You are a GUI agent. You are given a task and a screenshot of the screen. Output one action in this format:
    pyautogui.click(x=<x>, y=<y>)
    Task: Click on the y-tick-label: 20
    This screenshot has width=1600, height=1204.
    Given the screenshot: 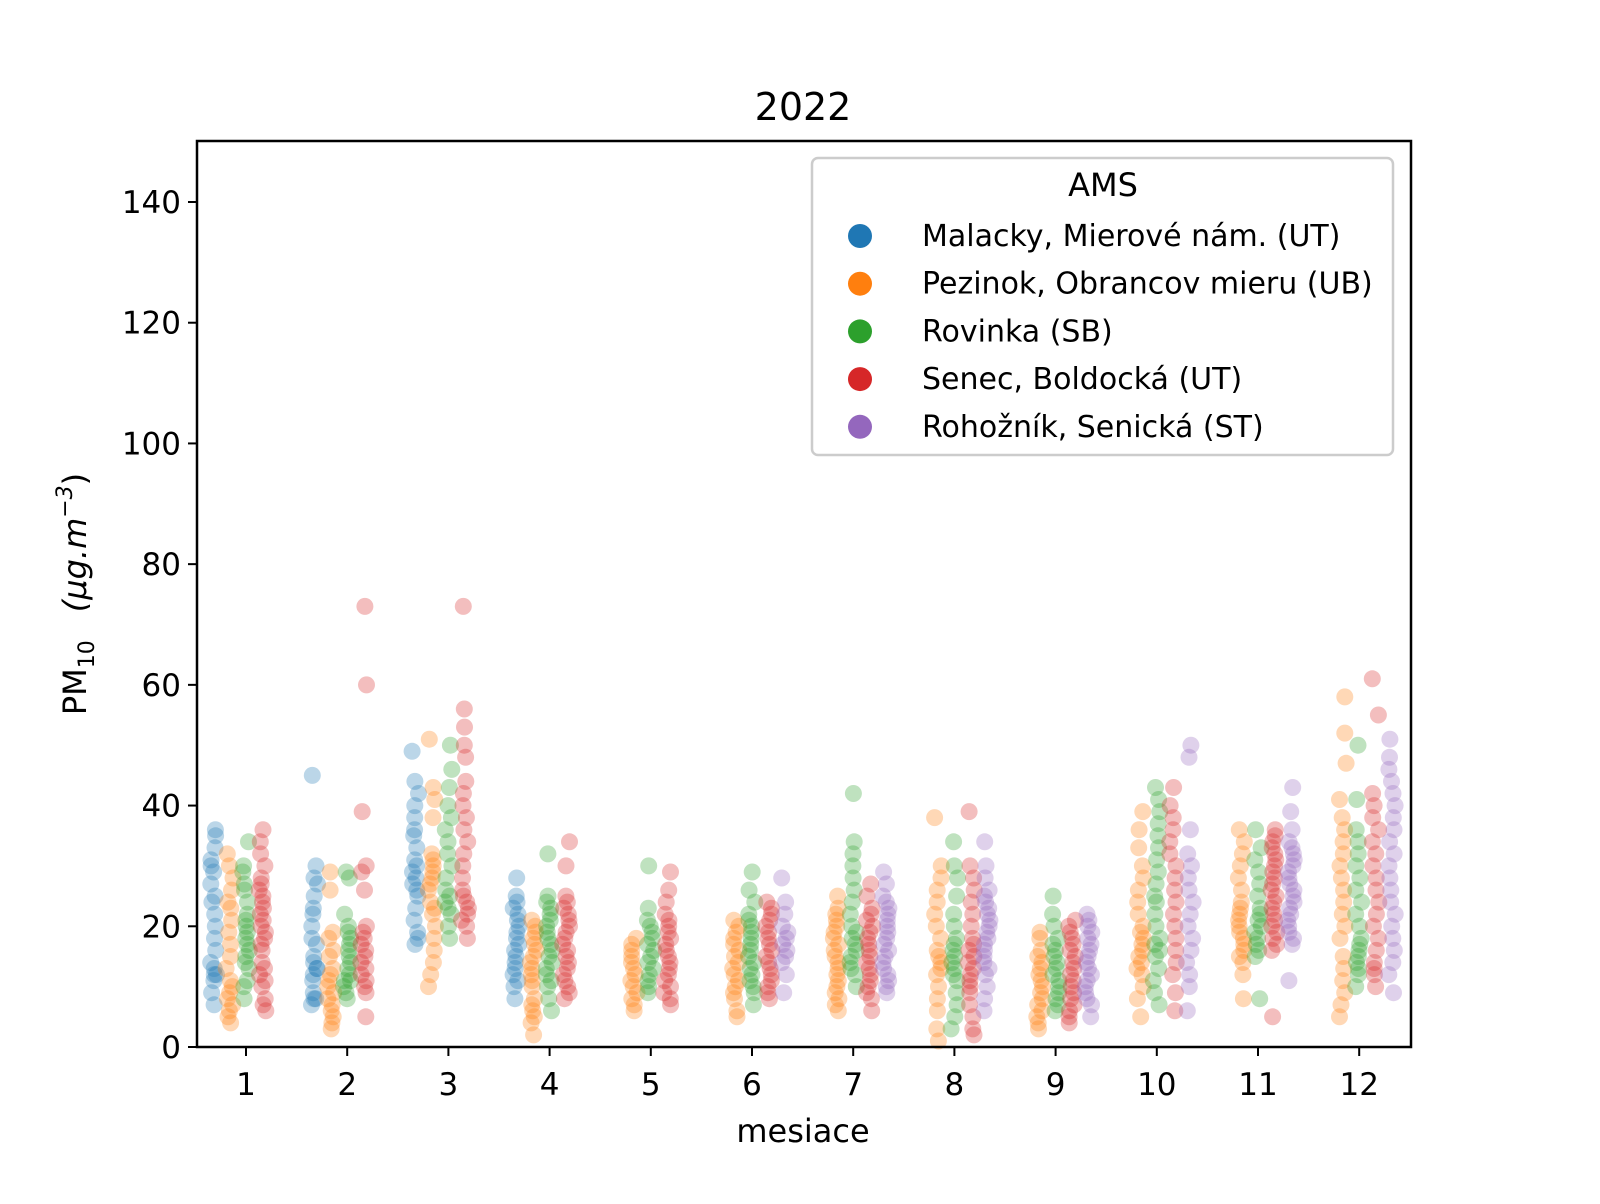 What is the action you would take?
    pyautogui.click(x=161, y=927)
    